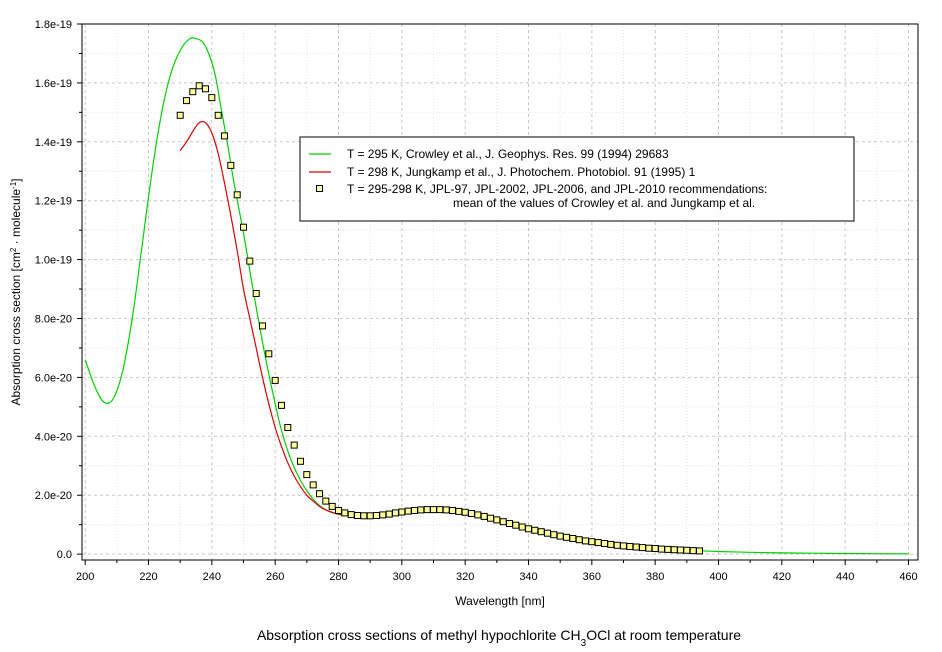 Image resolution: width=942 pixels, height=652 pixels. Describe the element at coordinates (500, 601) in the screenshot. I see `x-axis-label: Wavelength [nm]` at that location.